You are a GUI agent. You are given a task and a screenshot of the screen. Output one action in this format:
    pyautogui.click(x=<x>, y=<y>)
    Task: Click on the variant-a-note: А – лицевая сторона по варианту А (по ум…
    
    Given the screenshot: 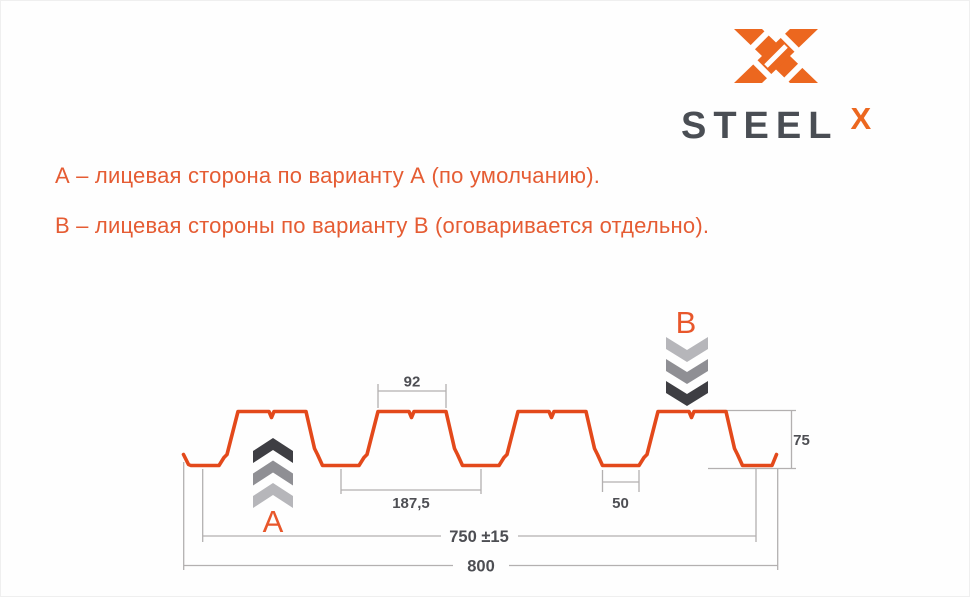 What is the action you would take?
    pyautogui.click(x=328, y=175)
    